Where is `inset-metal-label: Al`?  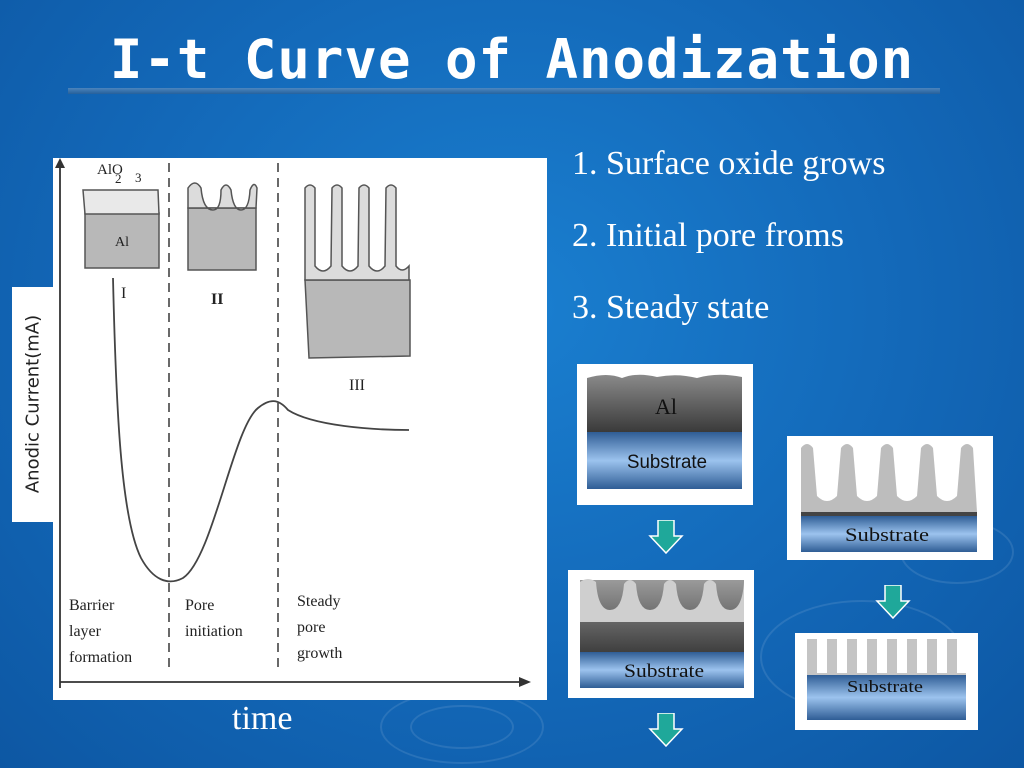 inset-metal-label: Al is located at coordinates (122, 242).